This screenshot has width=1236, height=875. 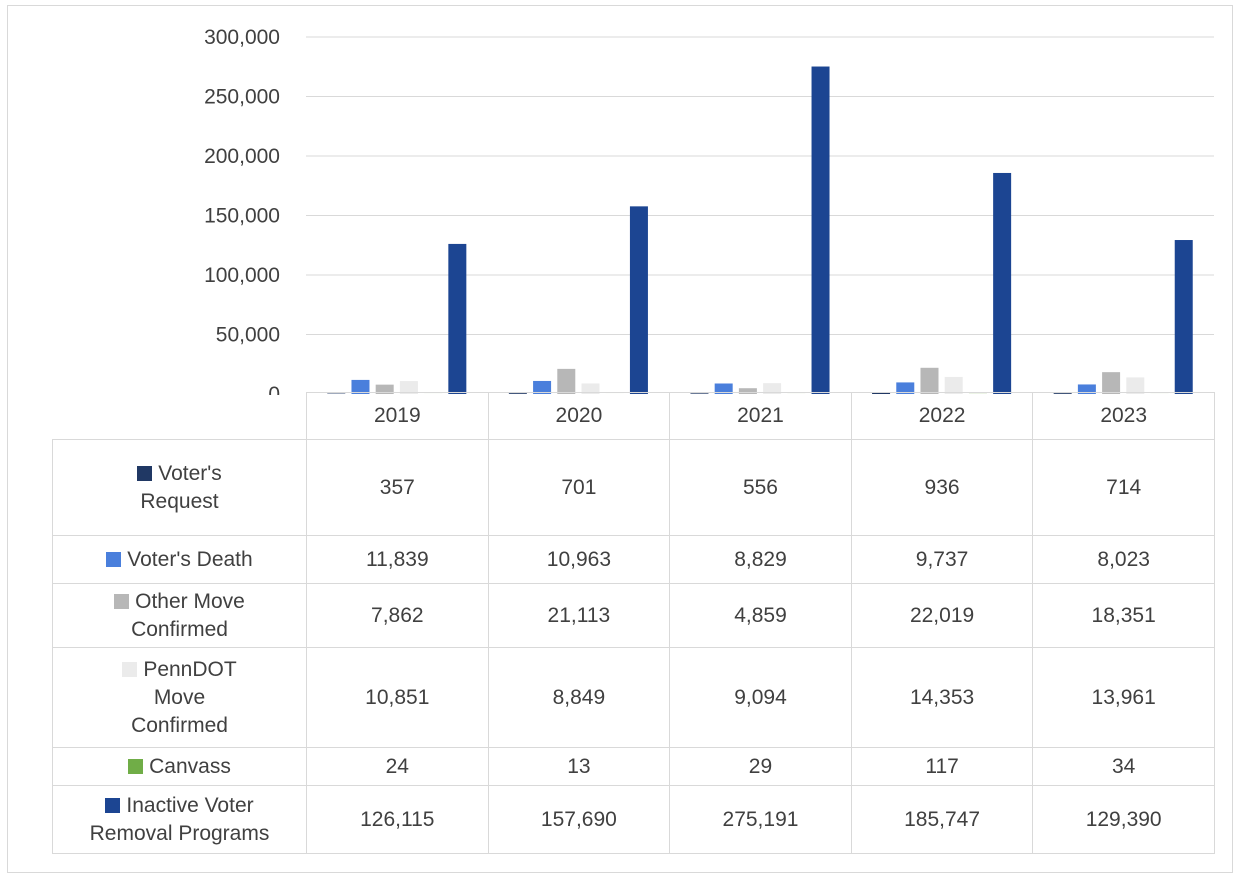 What do you see at coordinates (579, 615) in the screenshot?
I see `data-value: 21,113` at bounding box center [579, 615].